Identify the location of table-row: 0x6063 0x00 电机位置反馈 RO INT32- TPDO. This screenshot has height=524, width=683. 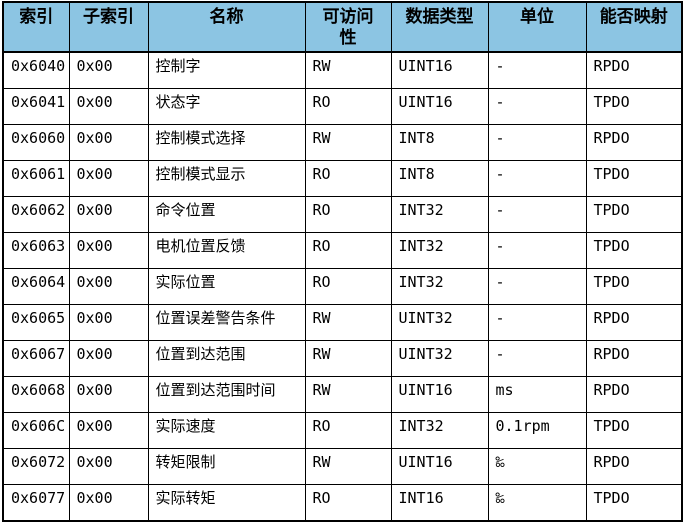
(342, 250).